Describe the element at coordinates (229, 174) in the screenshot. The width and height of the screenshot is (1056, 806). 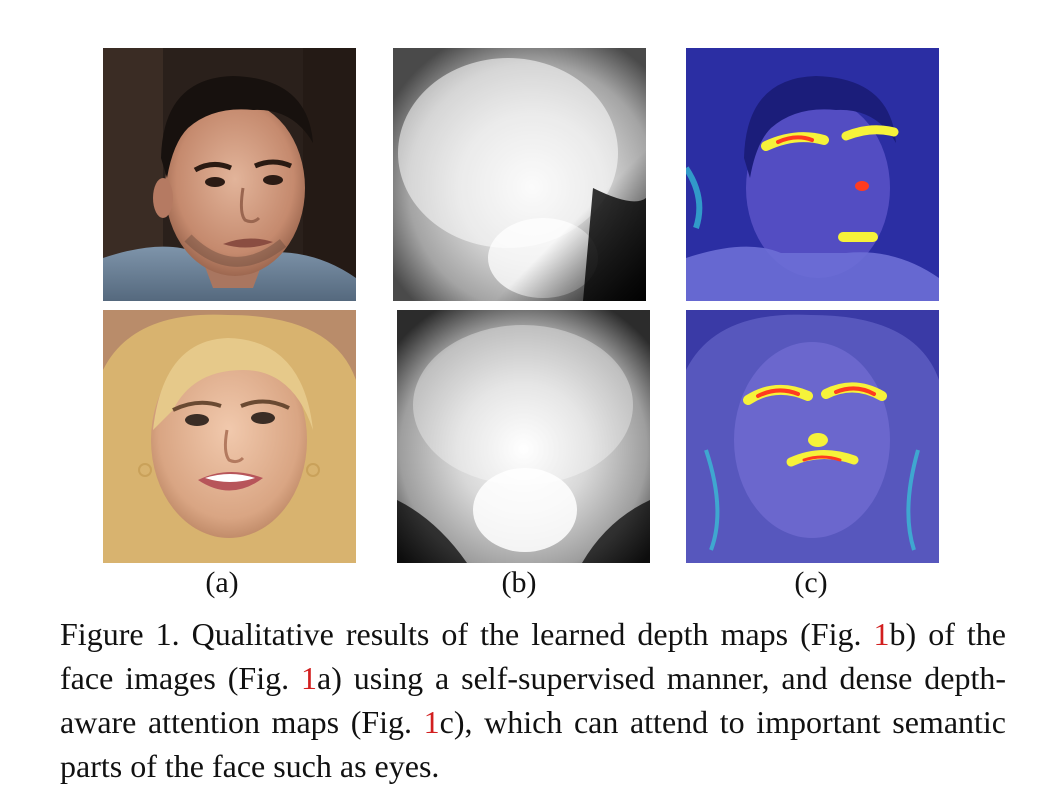
I see `face-image-man` at that location.